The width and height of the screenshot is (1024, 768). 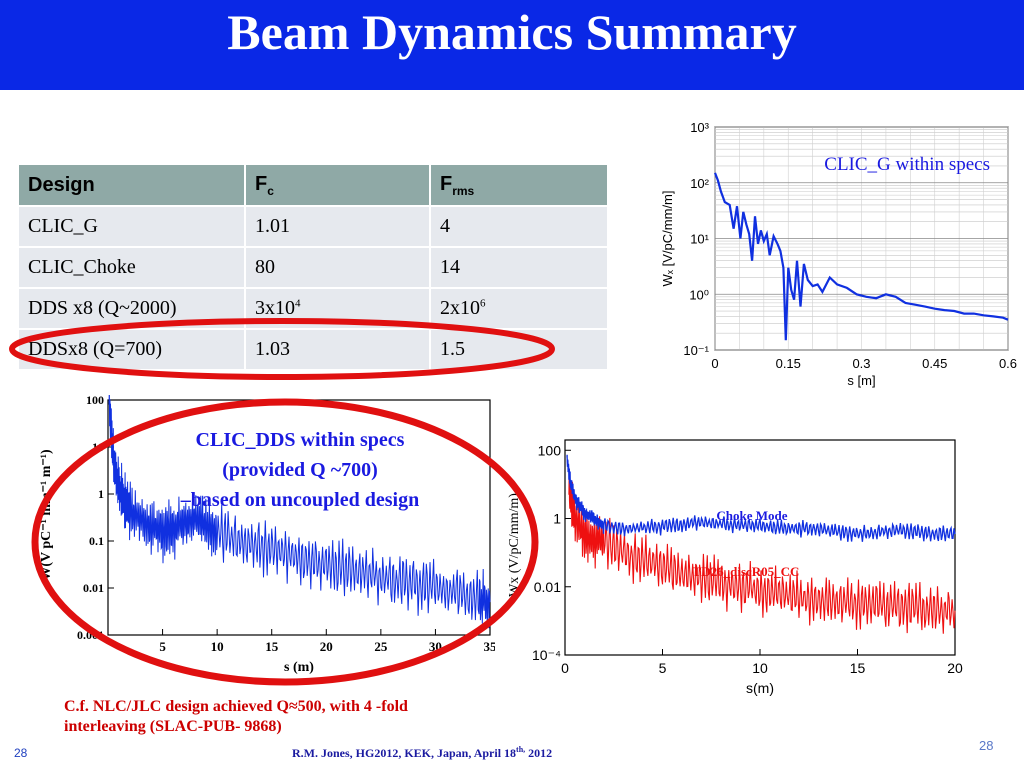 I want to click on y-axis-label: Wx (V/pC/mm/m), so click(x=514, y=545).